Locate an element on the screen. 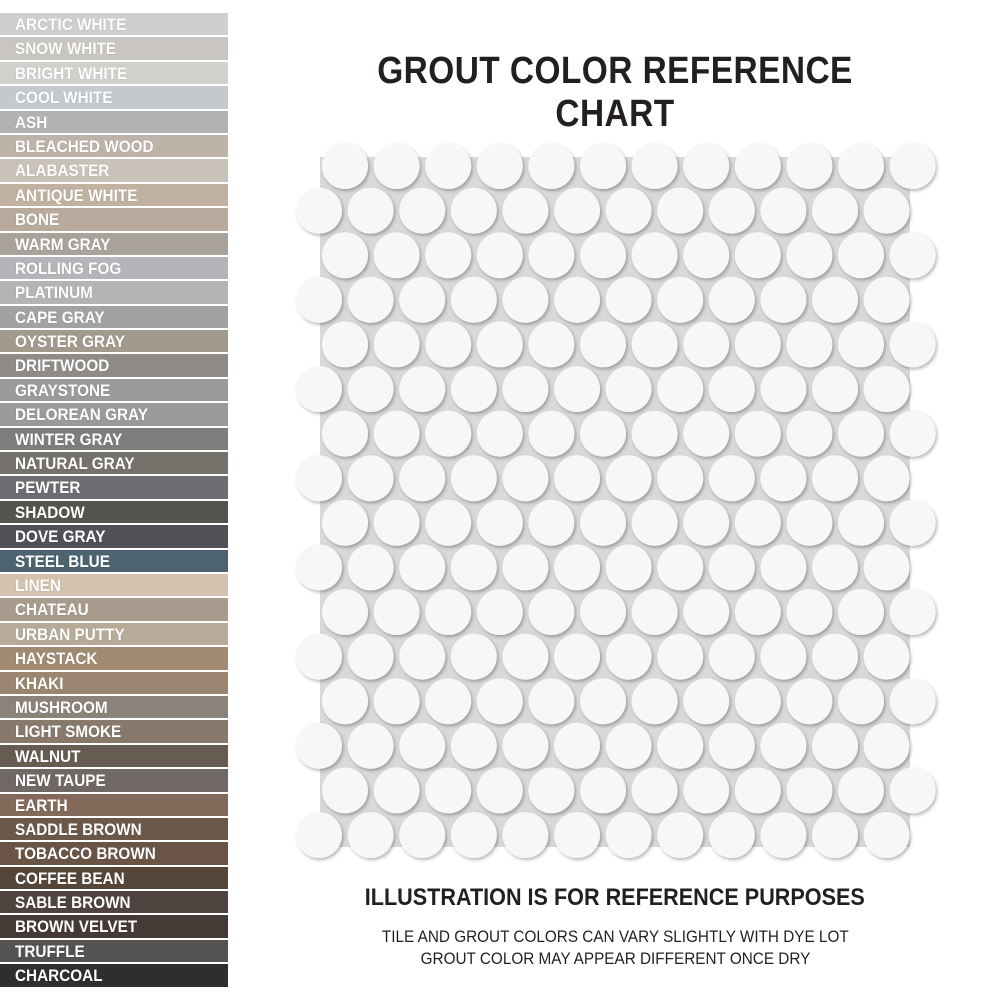 The height and width of the screenshot is (1000, 1000). reference-disclaimer-heading: ILLUSTRATION IS FOR REFERENCE PURPOSES is located at coordinates (615, 898).